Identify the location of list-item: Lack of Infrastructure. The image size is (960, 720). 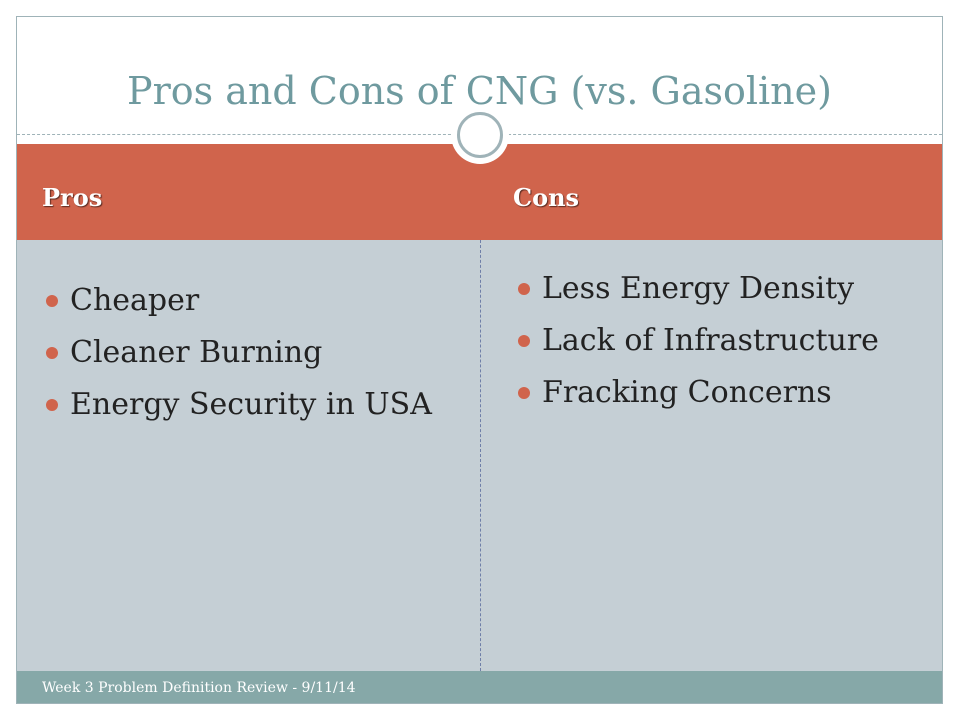
(696, 341).